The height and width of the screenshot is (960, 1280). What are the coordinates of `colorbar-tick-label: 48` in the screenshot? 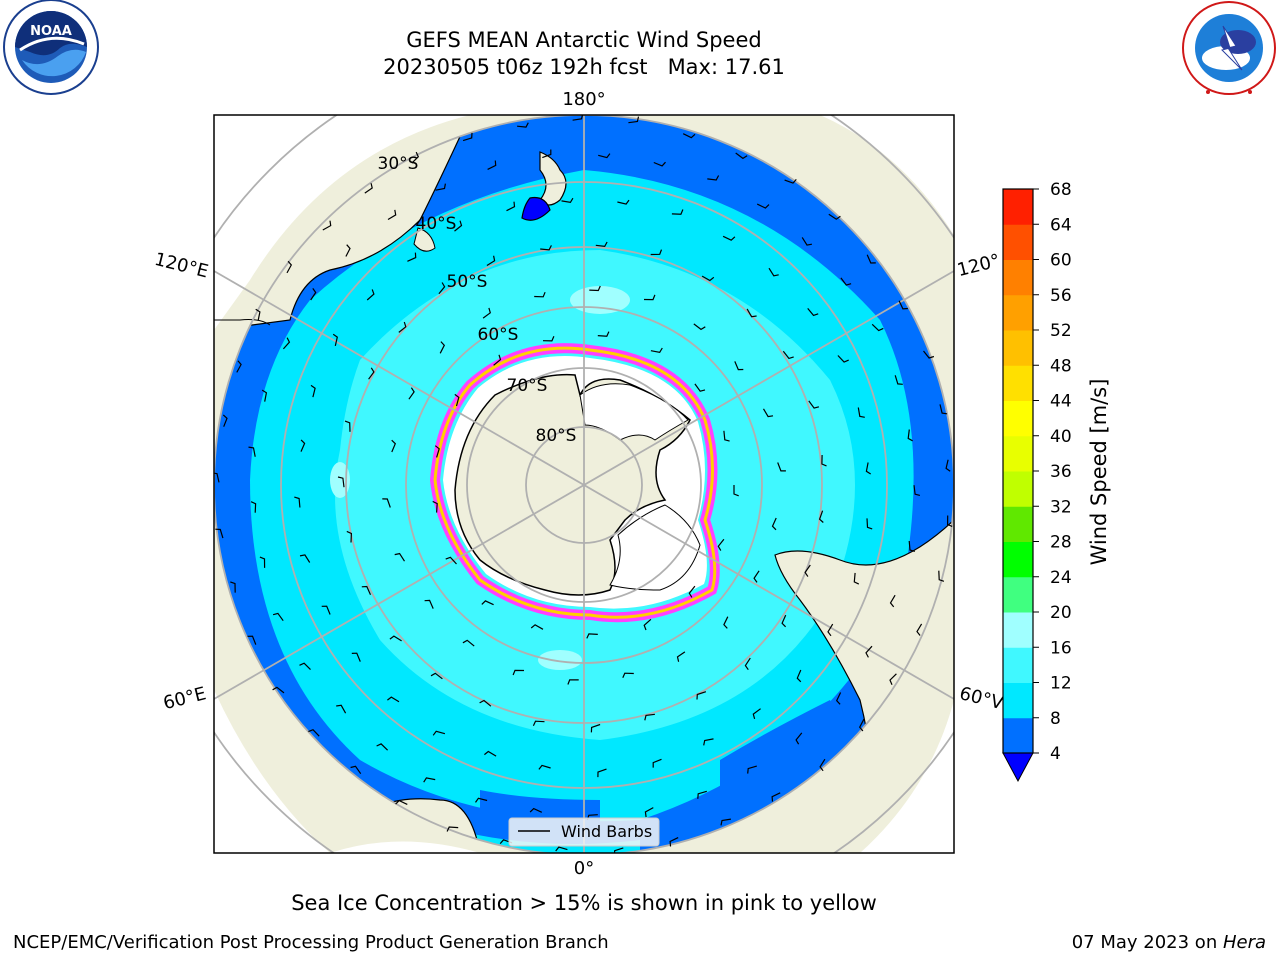 It's located at (1061, 366).